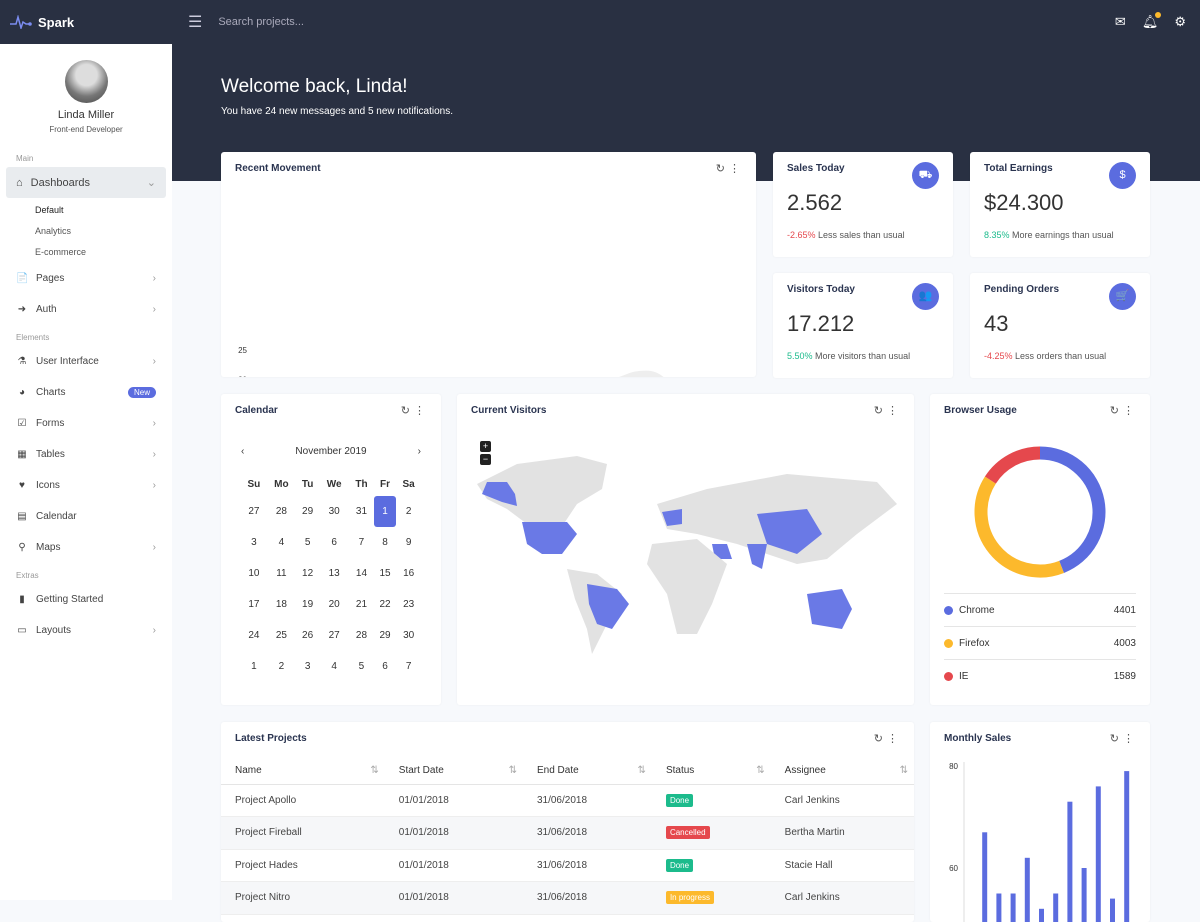  Describe the element at coordinates (408, 573) in the screenshot. I see `calendar-day: 16` at that location.